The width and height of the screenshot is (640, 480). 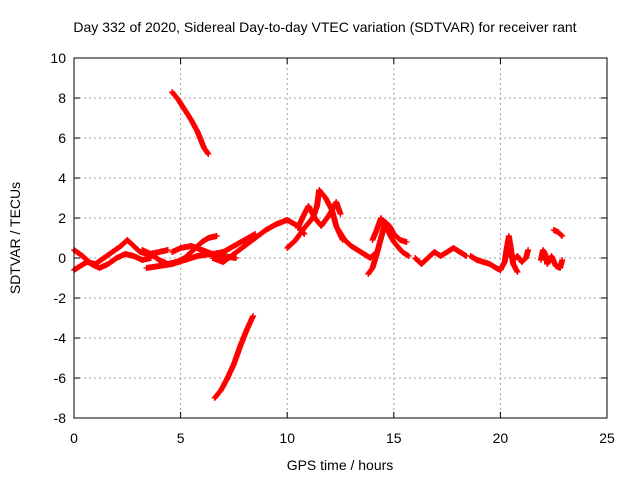 I want to click on y-tick-label: 8, so click(x=62, y=98).